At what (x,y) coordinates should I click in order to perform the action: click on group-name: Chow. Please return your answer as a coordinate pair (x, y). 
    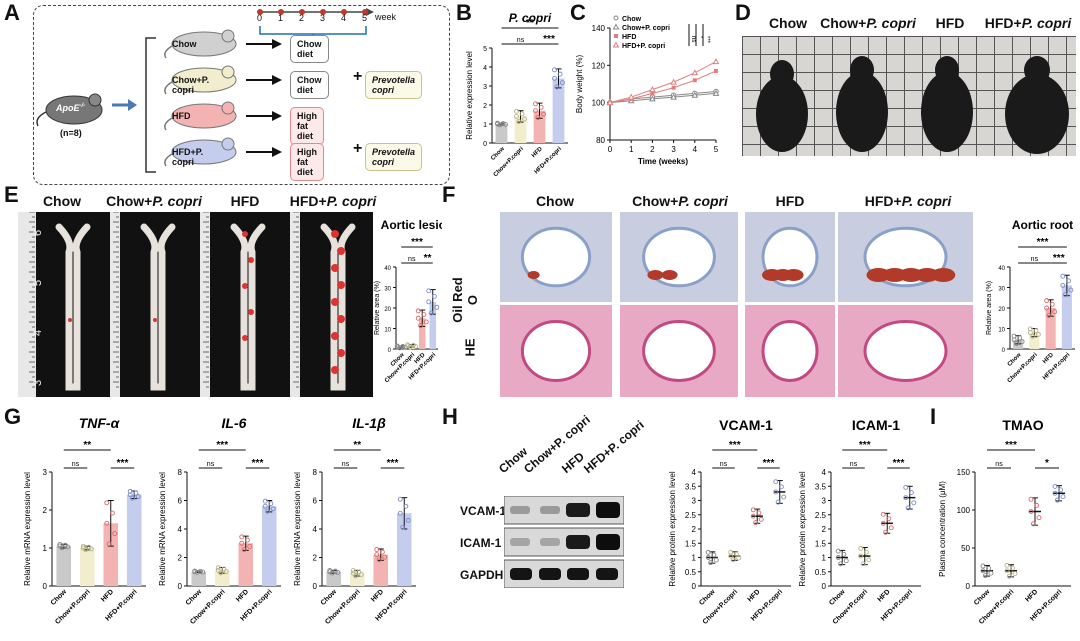
    Looking at the image, I should click on (184, 44).